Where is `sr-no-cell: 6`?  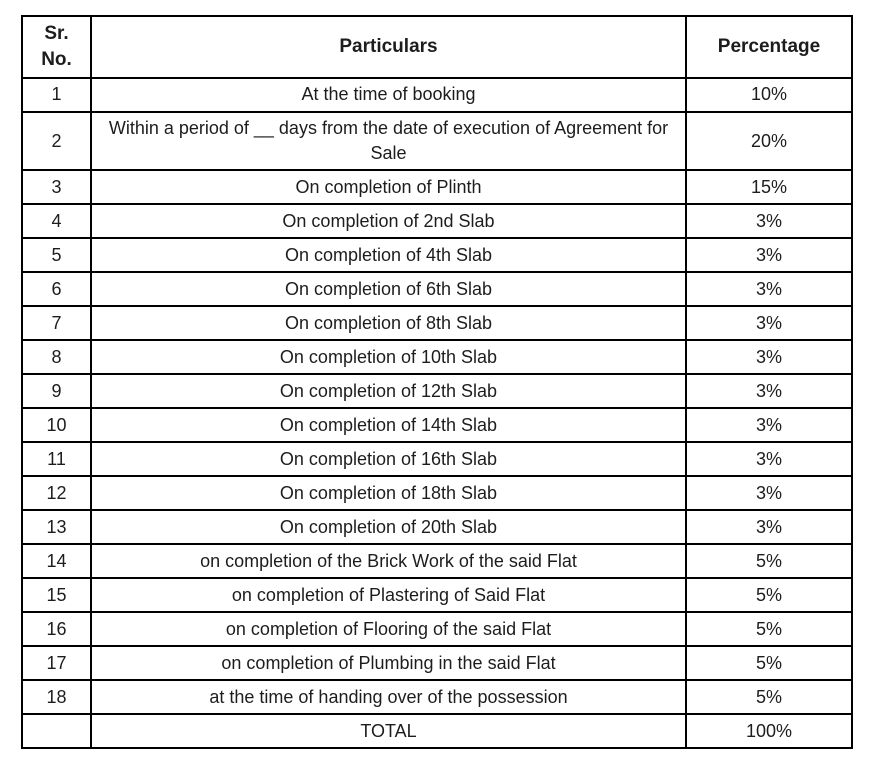 sr-no-cell: 6 is located at coordinates (56, 289).